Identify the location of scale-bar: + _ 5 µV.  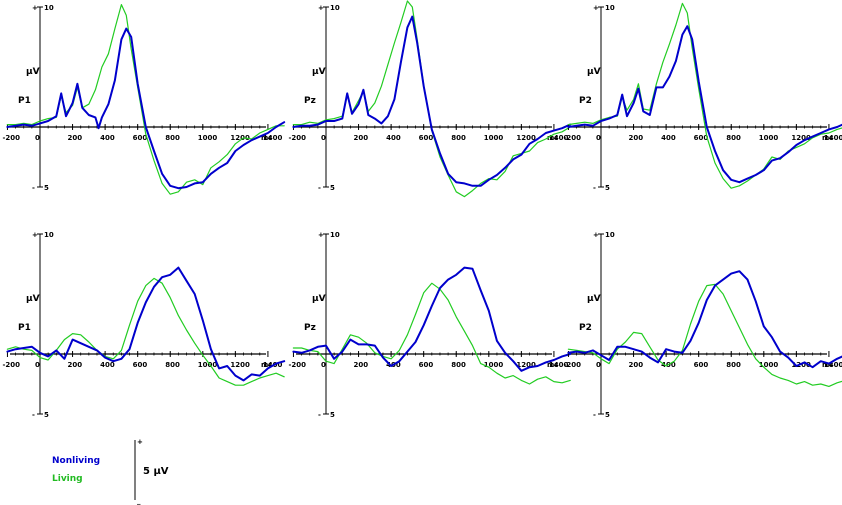
(151, 471).